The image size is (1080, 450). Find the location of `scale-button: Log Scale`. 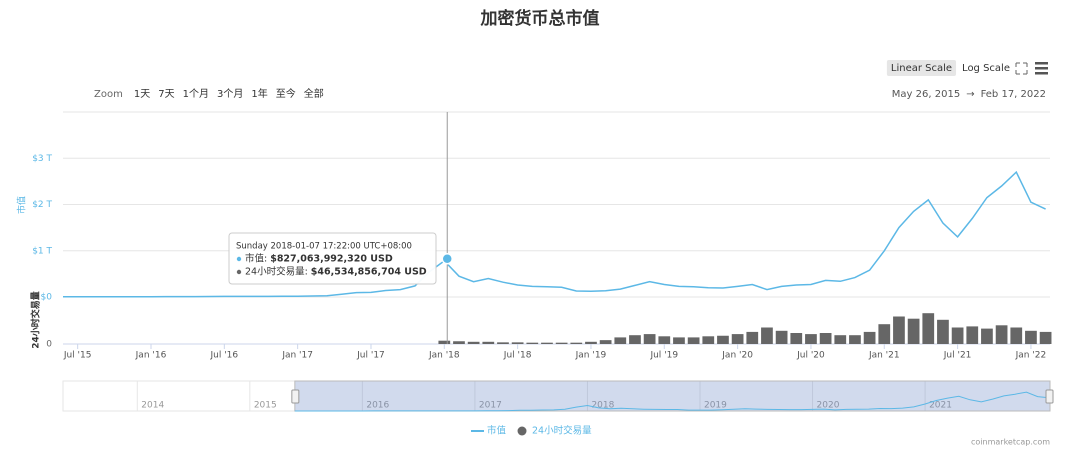

scale-button: Log Scale is located at coordinates (986, 68).